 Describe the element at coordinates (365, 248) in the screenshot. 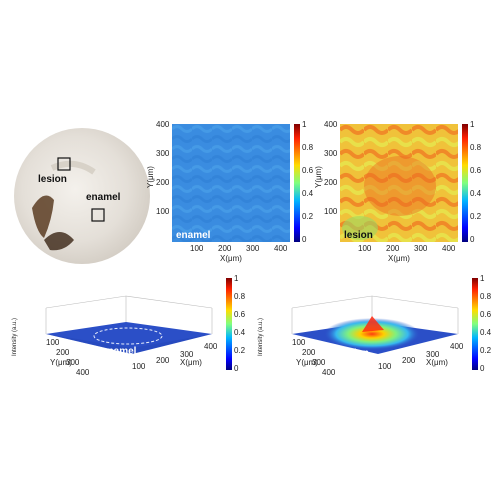

I see `map-lesion-xtick-100: 100` at that location.